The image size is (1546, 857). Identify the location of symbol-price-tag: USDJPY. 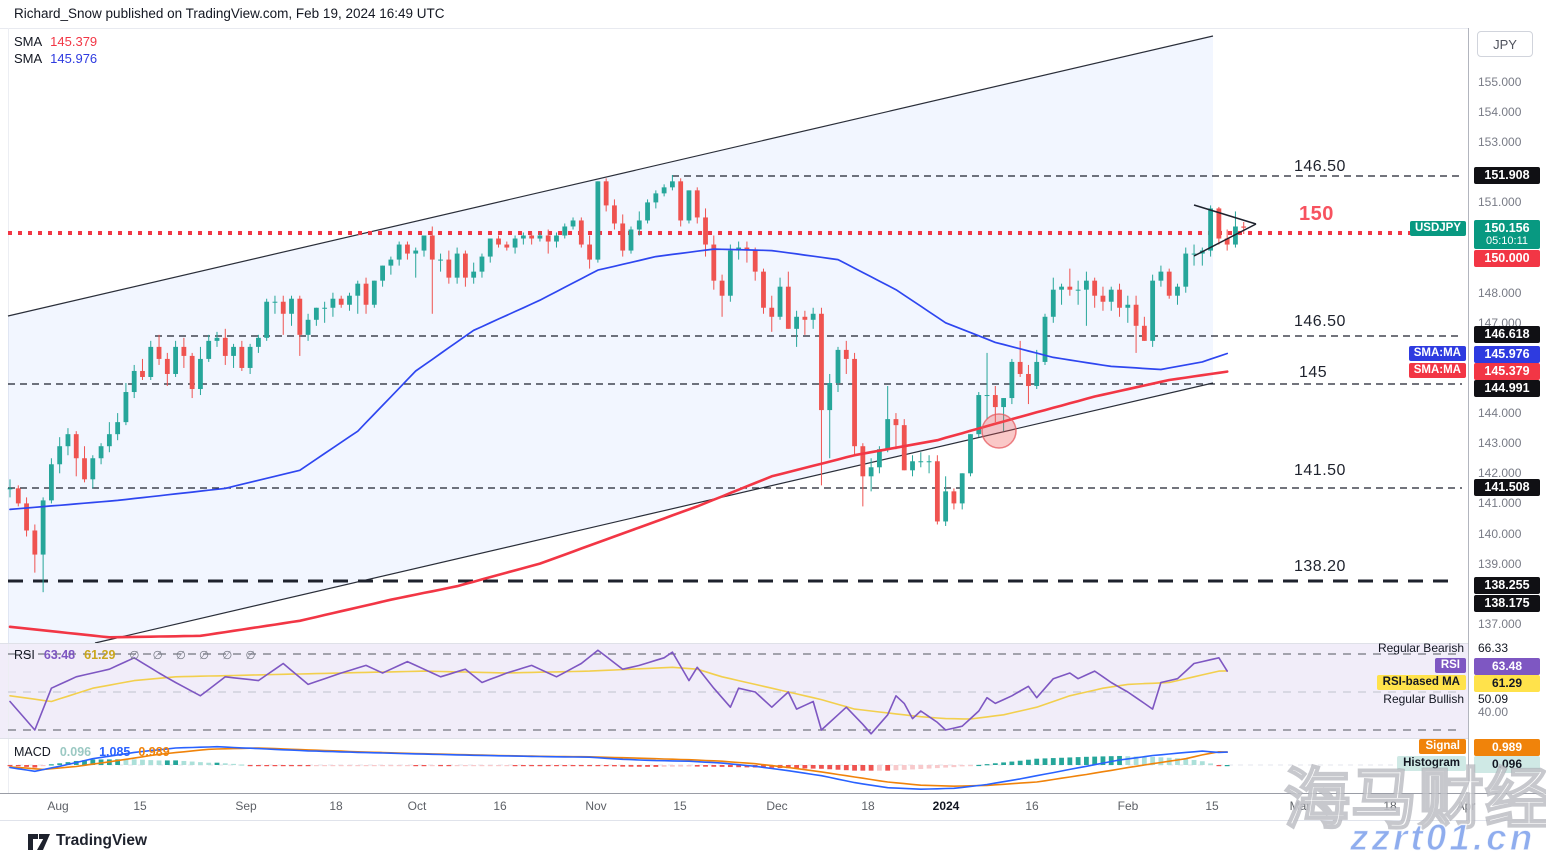
(1437, 228).